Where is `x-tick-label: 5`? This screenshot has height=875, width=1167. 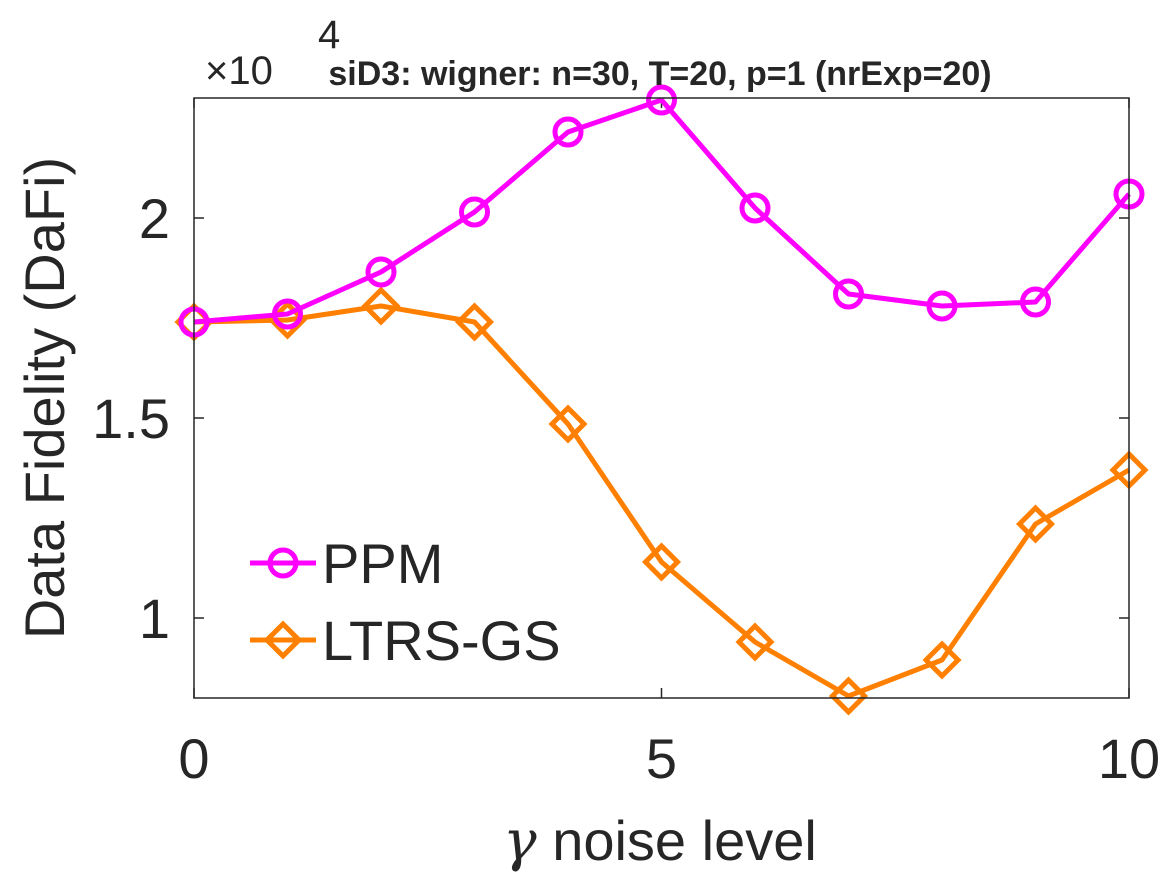
x-tick-label: 5 is located at coordinates (661, 758).